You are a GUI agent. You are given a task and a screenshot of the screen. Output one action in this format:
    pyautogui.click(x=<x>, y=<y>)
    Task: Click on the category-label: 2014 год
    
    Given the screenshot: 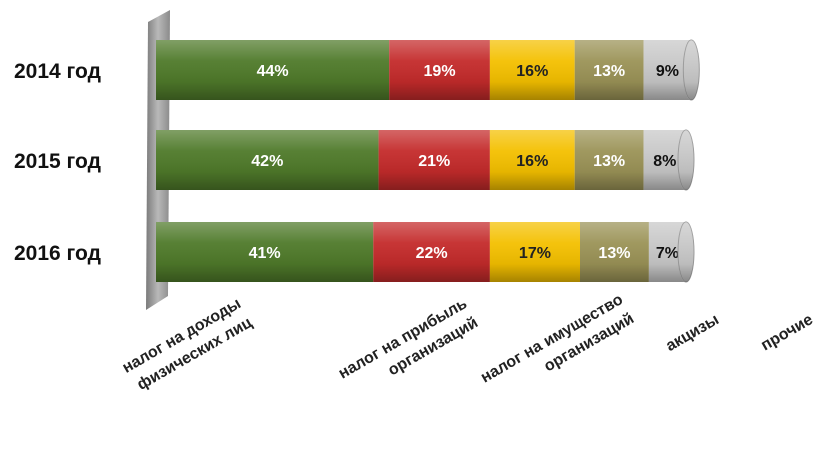 What is the action you would take?
    pyautogui.click(x=57, y=71)
    